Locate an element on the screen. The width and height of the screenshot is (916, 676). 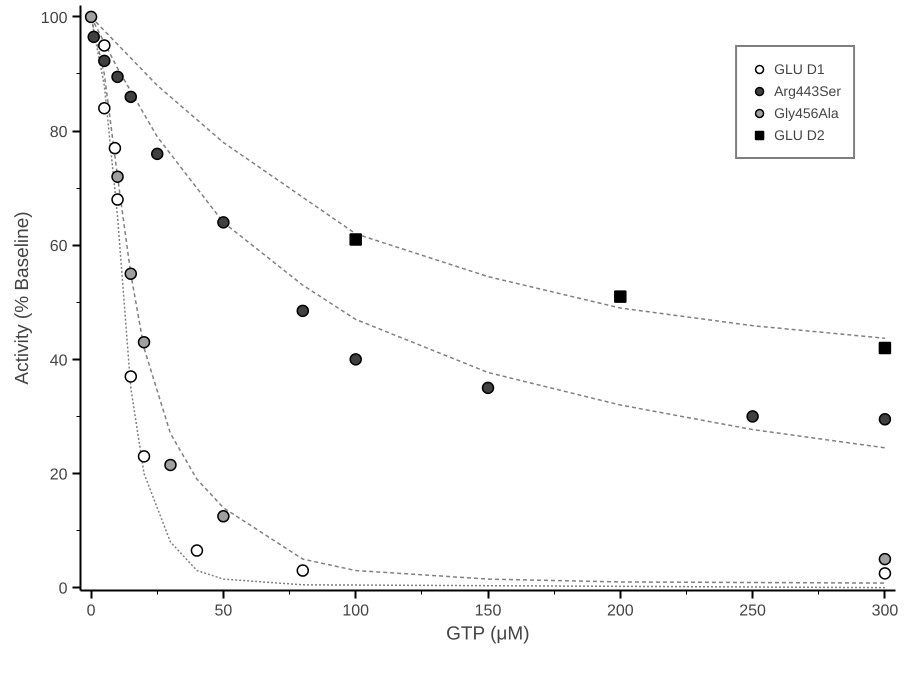
x-tick-label: 50 is located at coordinates (223, 611).